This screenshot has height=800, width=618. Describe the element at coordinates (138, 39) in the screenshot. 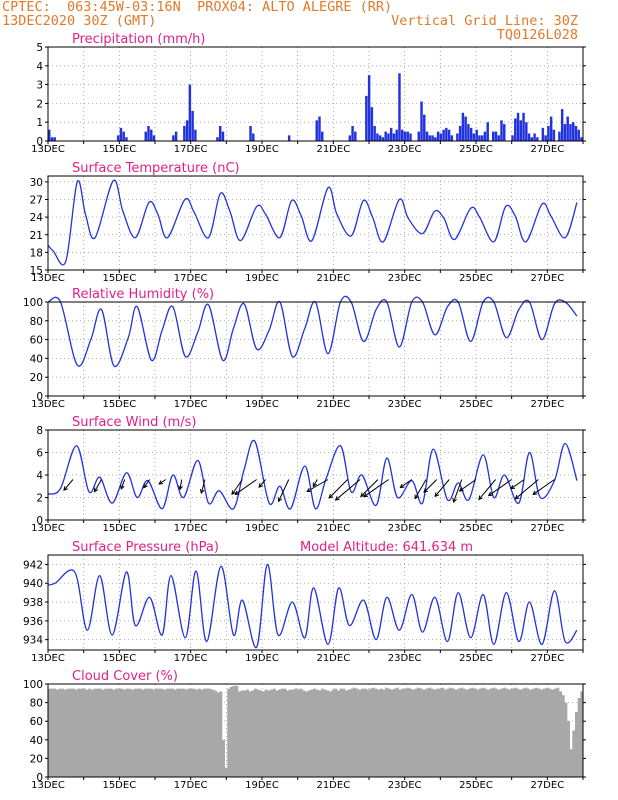

I see `precip-title: Precipitation (mm/h)` at that location.